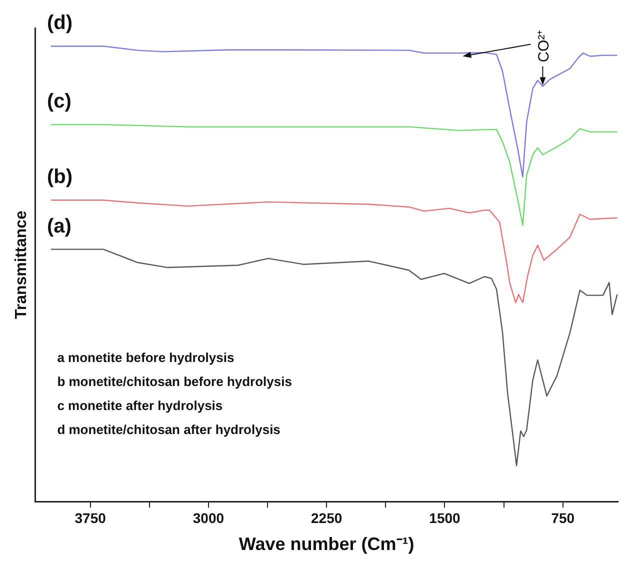  Describe the element at coordinates (90, 518) in the screenshot. I see `x-tick-label: 3750` at that location.